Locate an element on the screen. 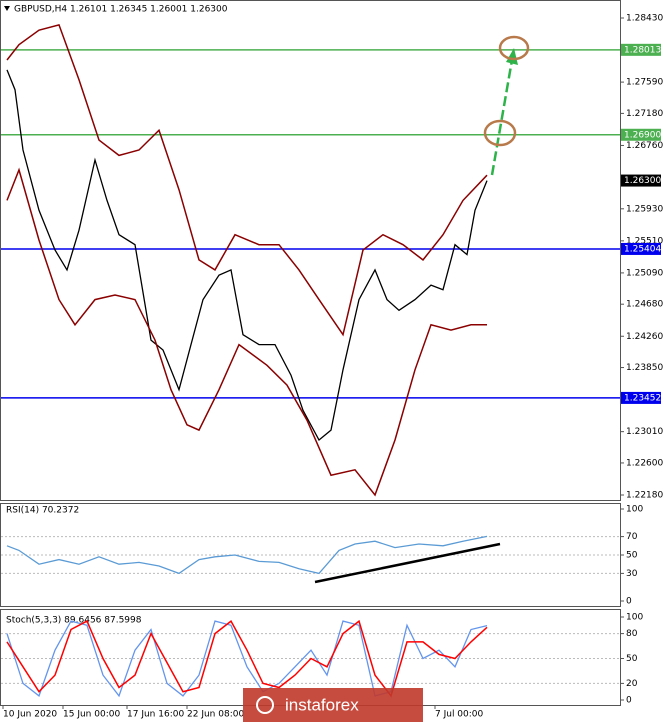 Image resolution: width=665 pixels, height=723 pixels. y-tick-label: 1.27590 is located at coordinates (644, 83).